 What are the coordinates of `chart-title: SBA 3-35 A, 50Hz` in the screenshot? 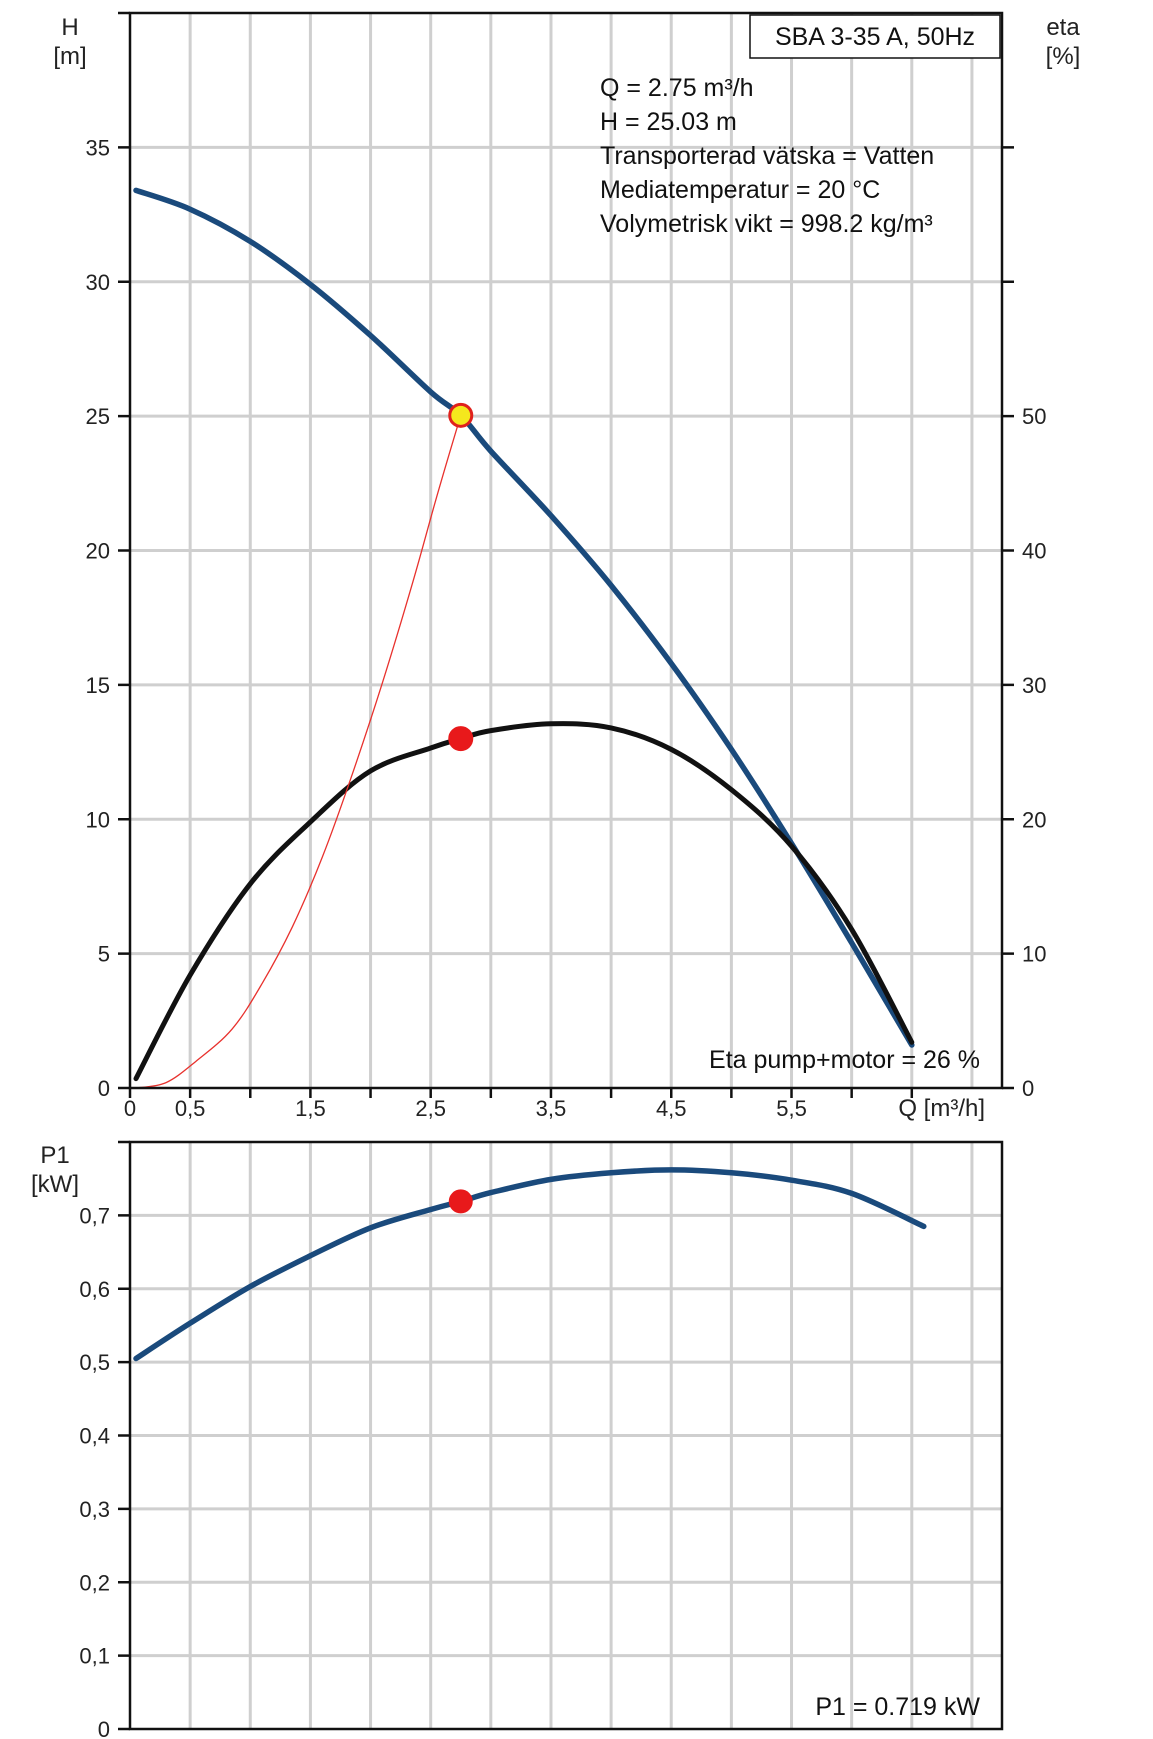 It's located at (875, 37).